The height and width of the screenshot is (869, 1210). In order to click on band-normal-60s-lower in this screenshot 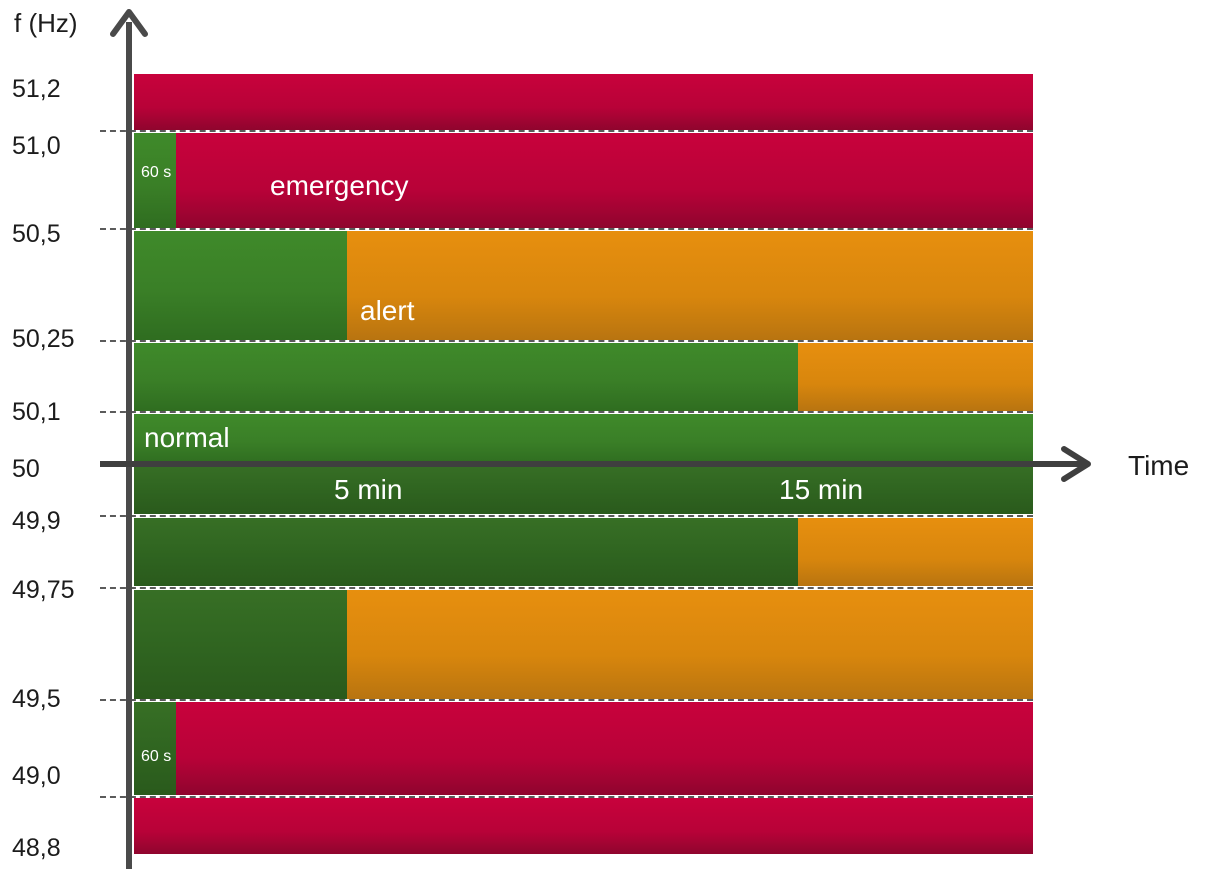, I will do `click(155, 748)`.